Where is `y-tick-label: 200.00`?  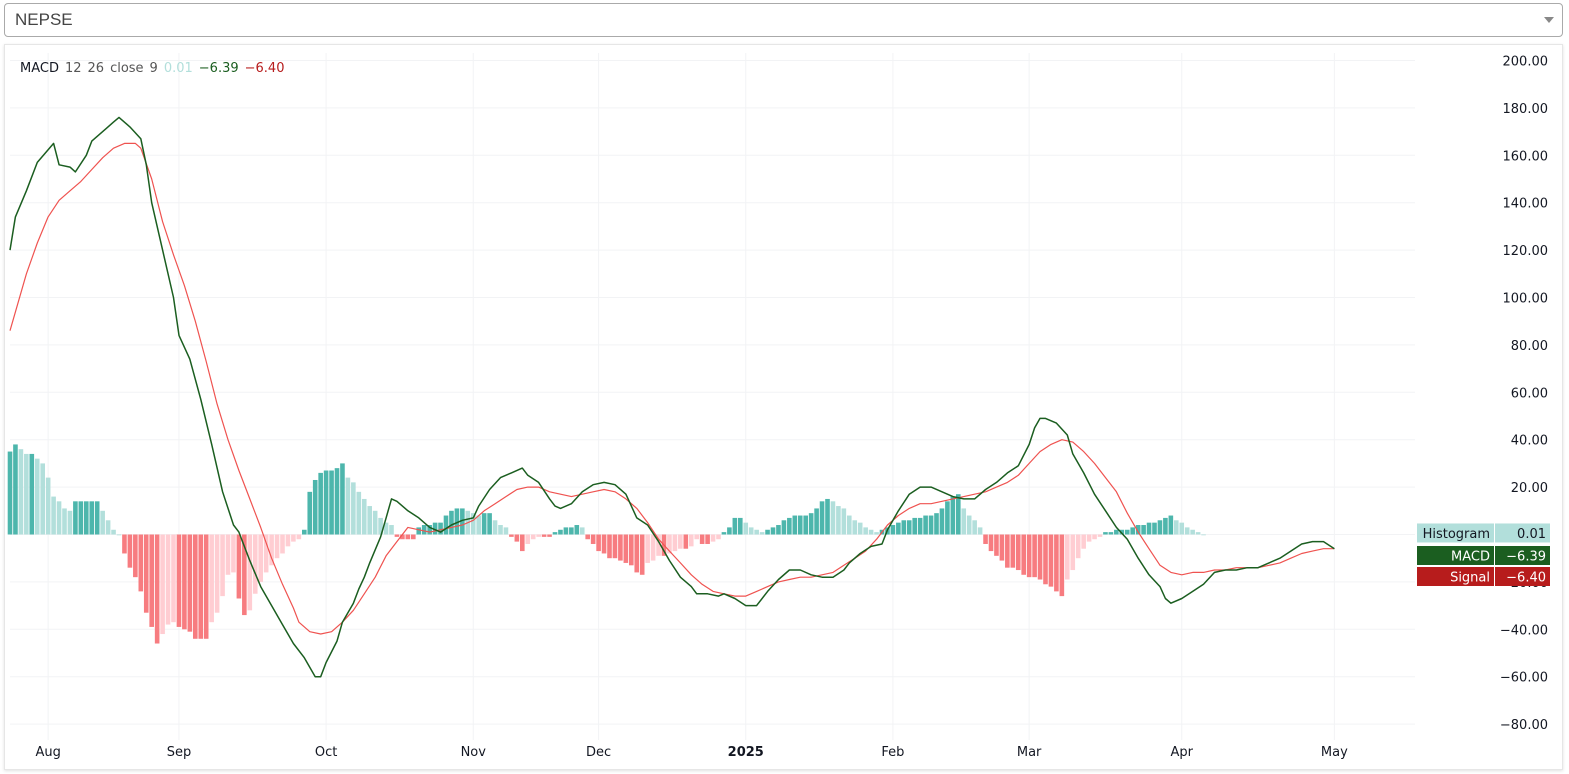
y-tick-label: 200.00 is located at coordinates (1526, 62).